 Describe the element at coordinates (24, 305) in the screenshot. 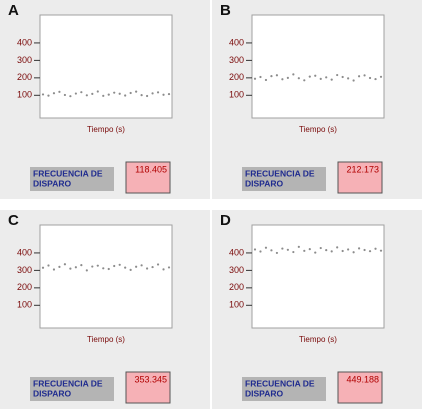

I see `y-tick-label: 100` at that location.